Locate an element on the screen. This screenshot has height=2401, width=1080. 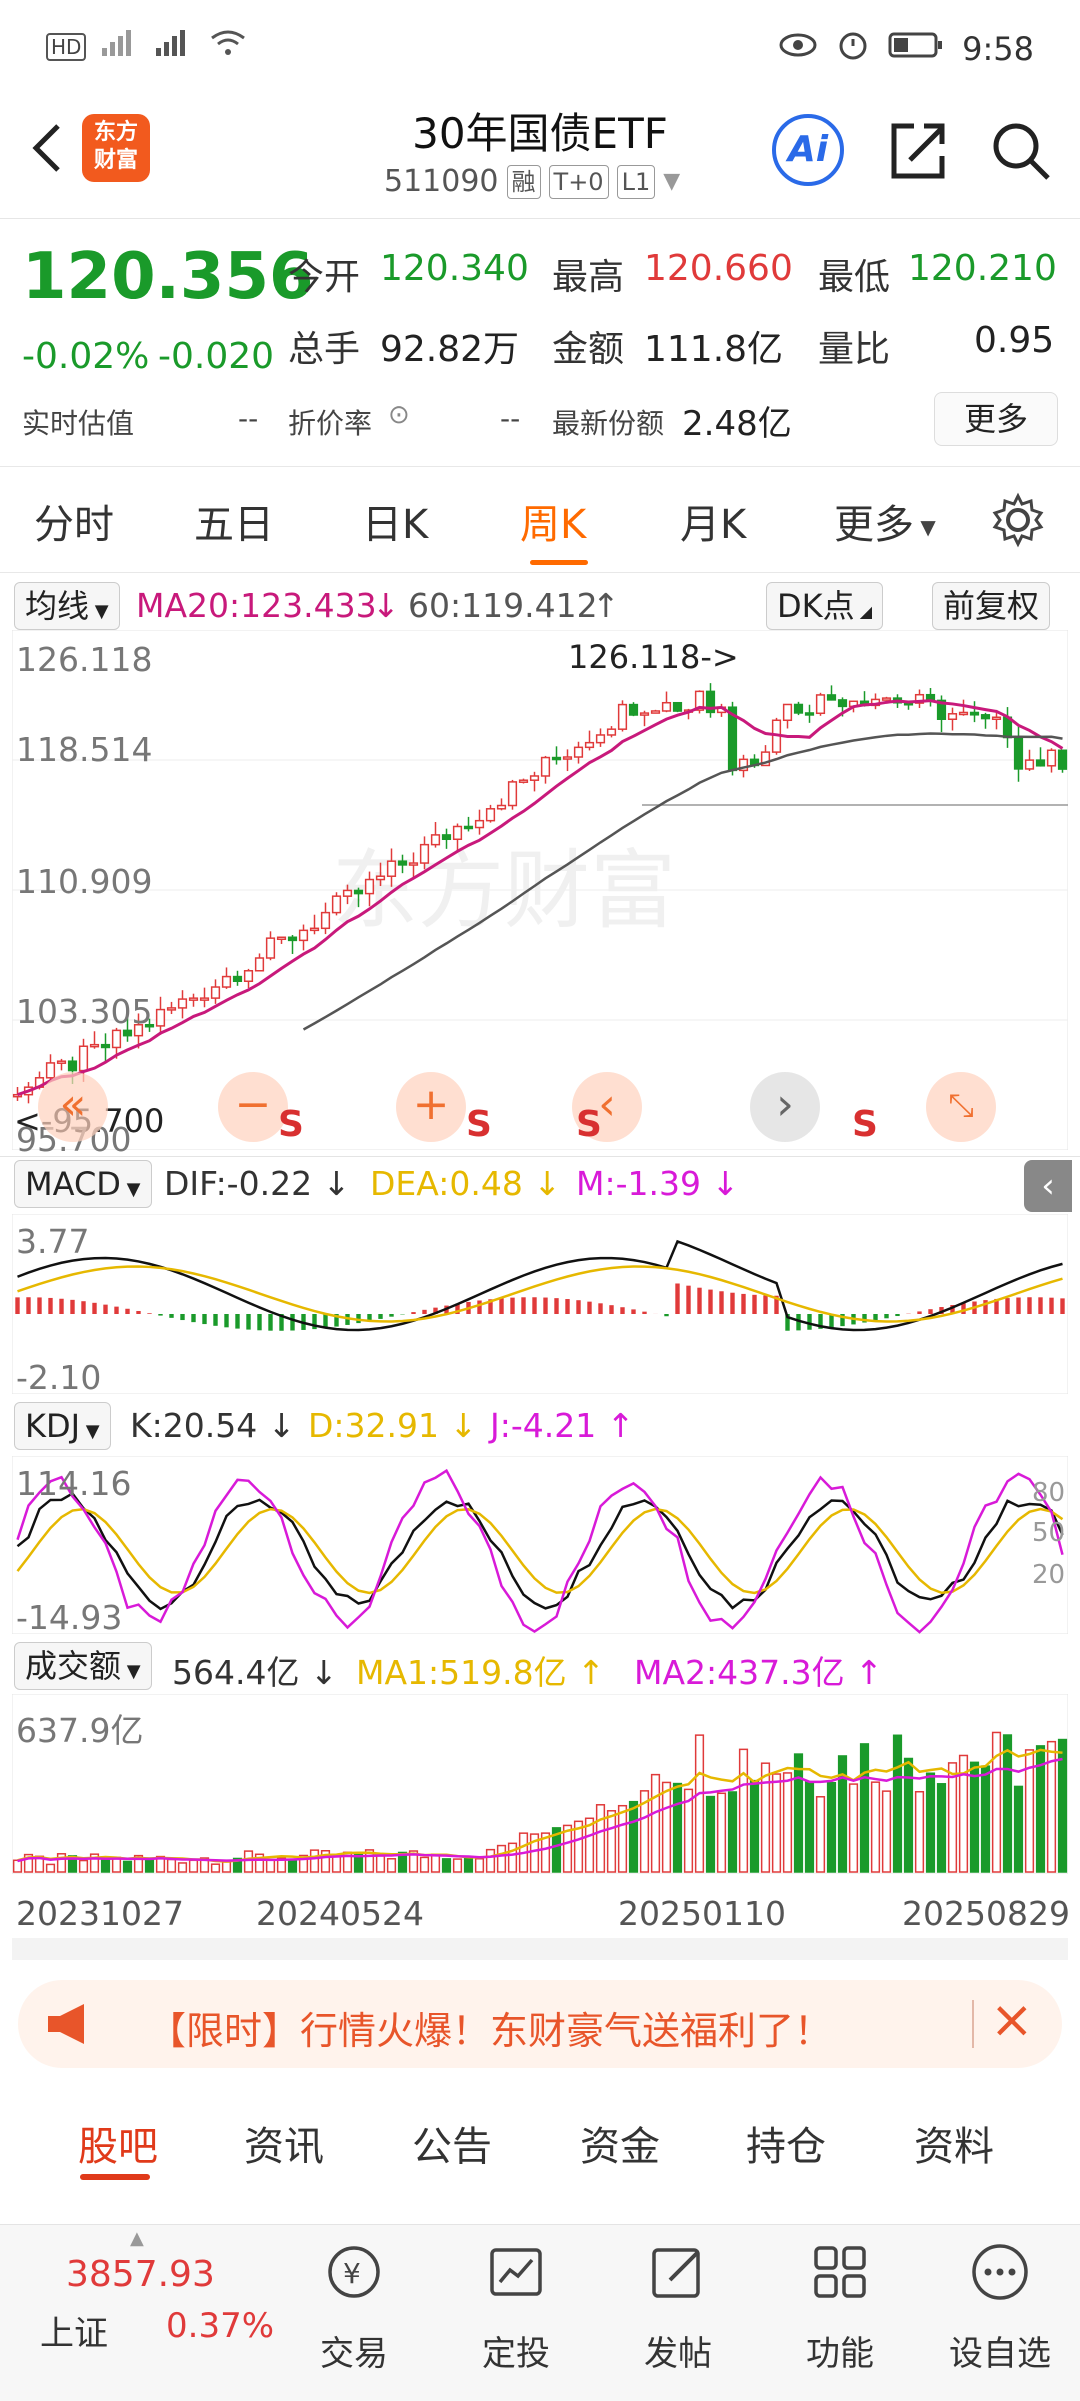
nav-add-watchlist: 设自选 is located at coordinates (1000, 2350).